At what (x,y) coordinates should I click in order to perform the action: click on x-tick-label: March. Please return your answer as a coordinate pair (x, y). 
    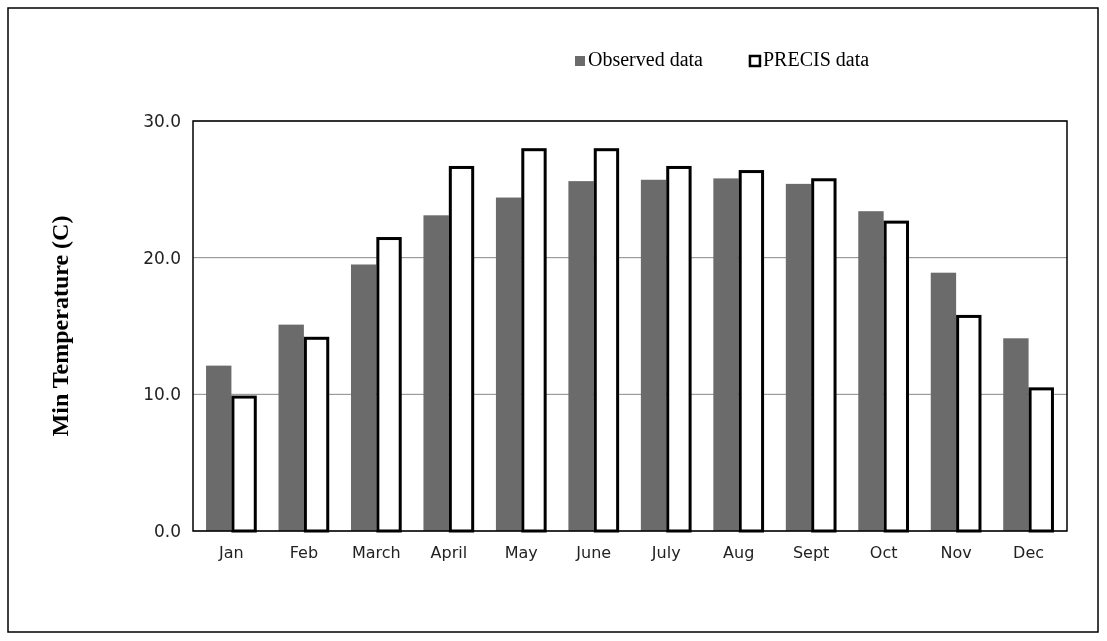
    Looking at the image, I should click on (376, 553).